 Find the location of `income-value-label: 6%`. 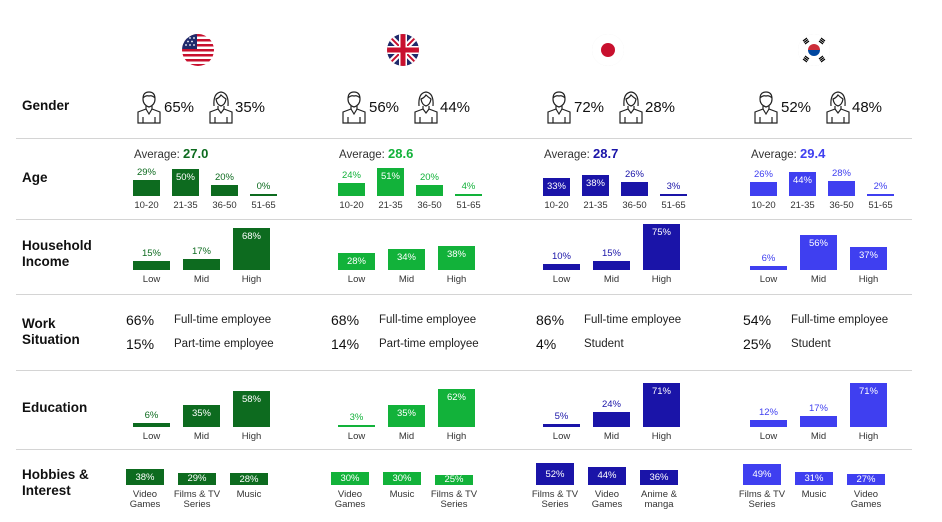

income-value-label: 6% is located at coordinates (768, 259).